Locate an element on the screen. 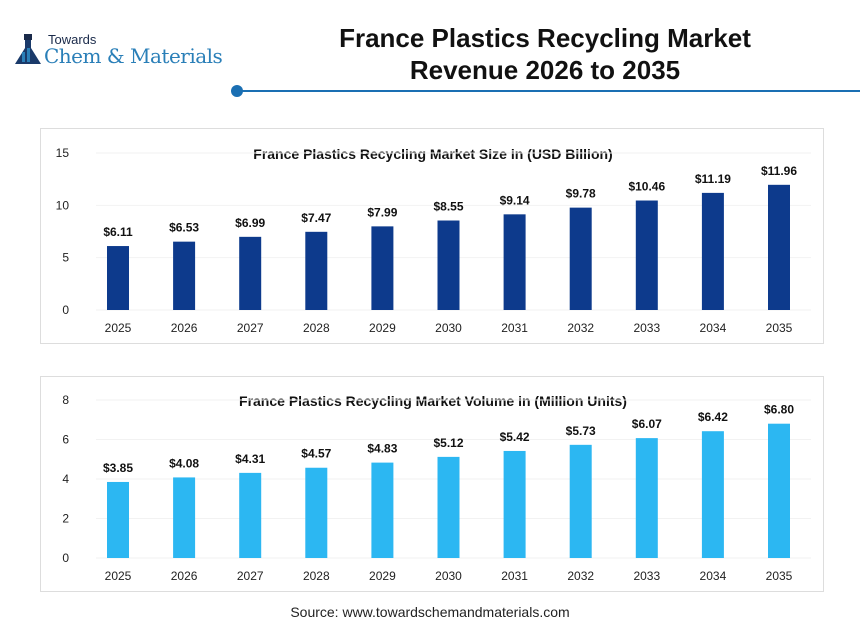  data-label: $7.47 is located at coordinates (316, 218).